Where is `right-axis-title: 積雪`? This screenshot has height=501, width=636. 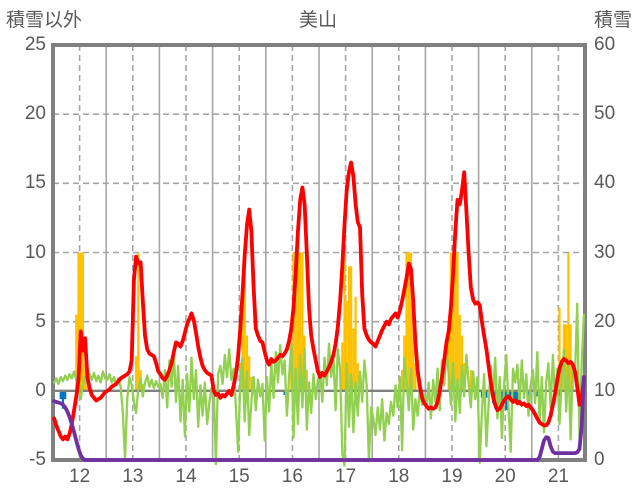
right-axis-title: 積雪 is located at coordinates (612, 20).